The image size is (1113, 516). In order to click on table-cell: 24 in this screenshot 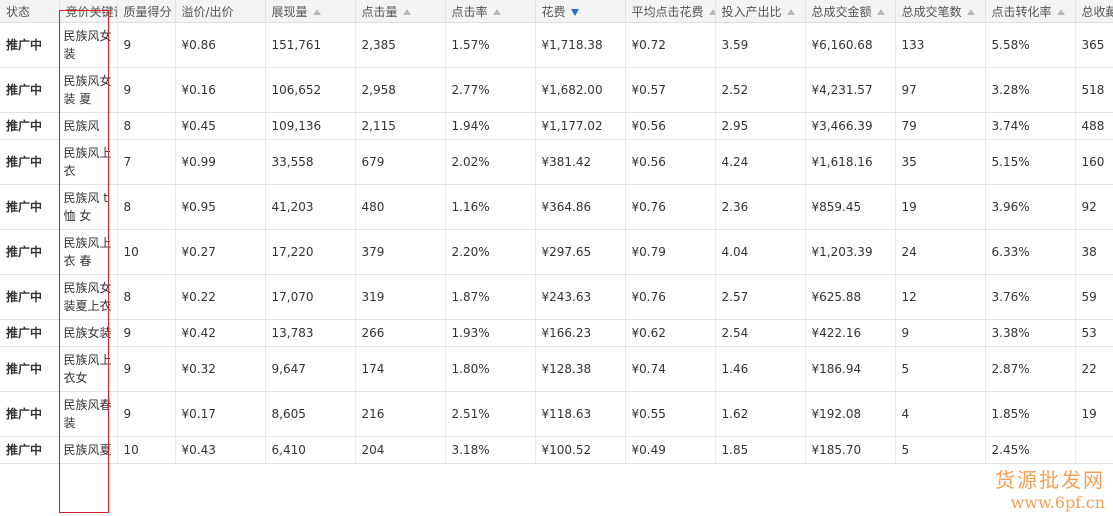, I will do `click(940, 252)`.